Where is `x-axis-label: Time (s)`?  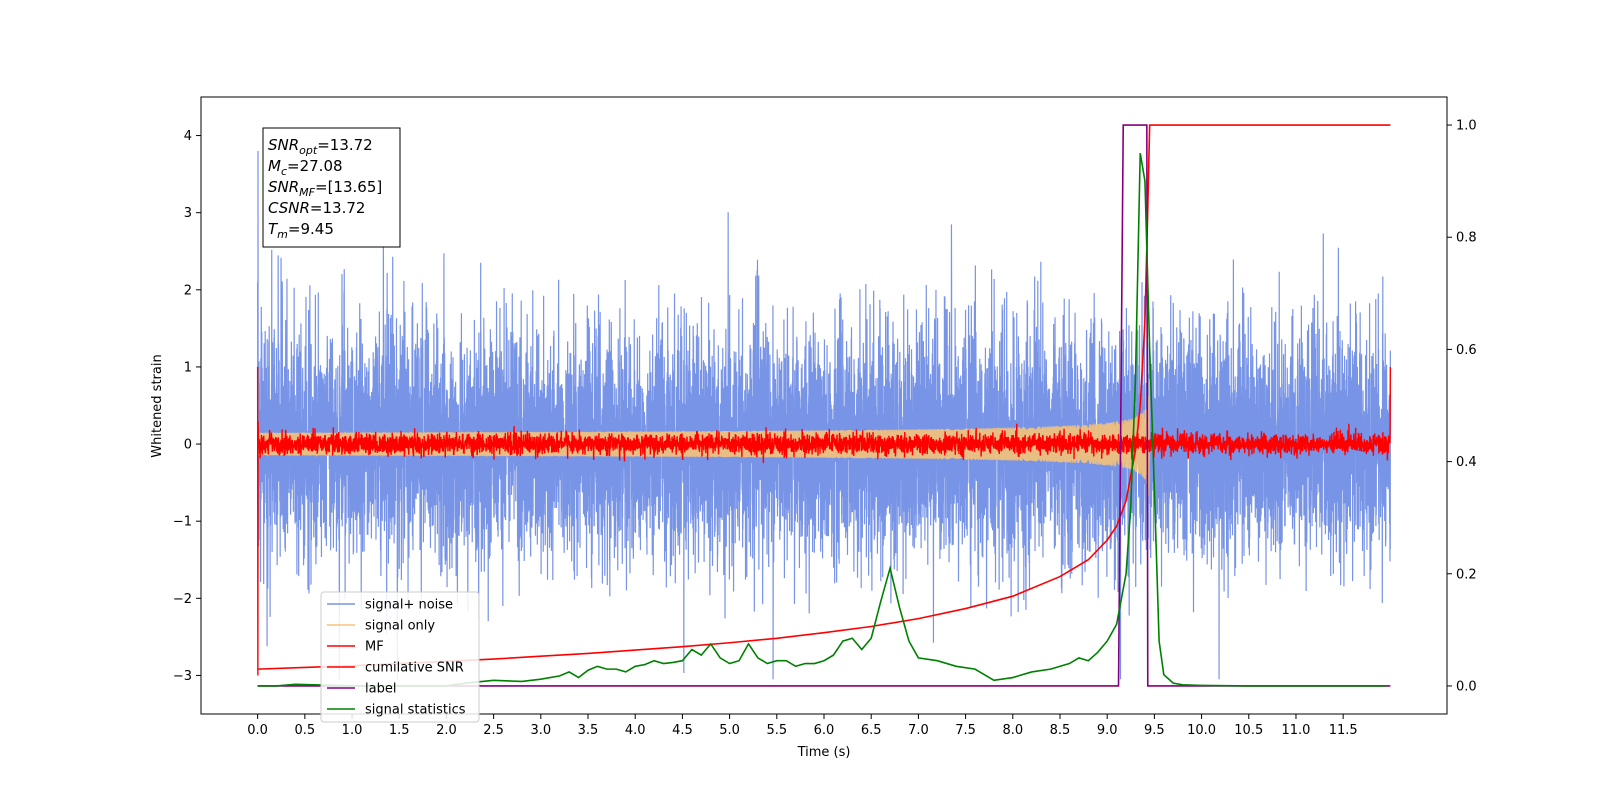 x-axis-label: Time (s) is located at coordinates (824, 752).